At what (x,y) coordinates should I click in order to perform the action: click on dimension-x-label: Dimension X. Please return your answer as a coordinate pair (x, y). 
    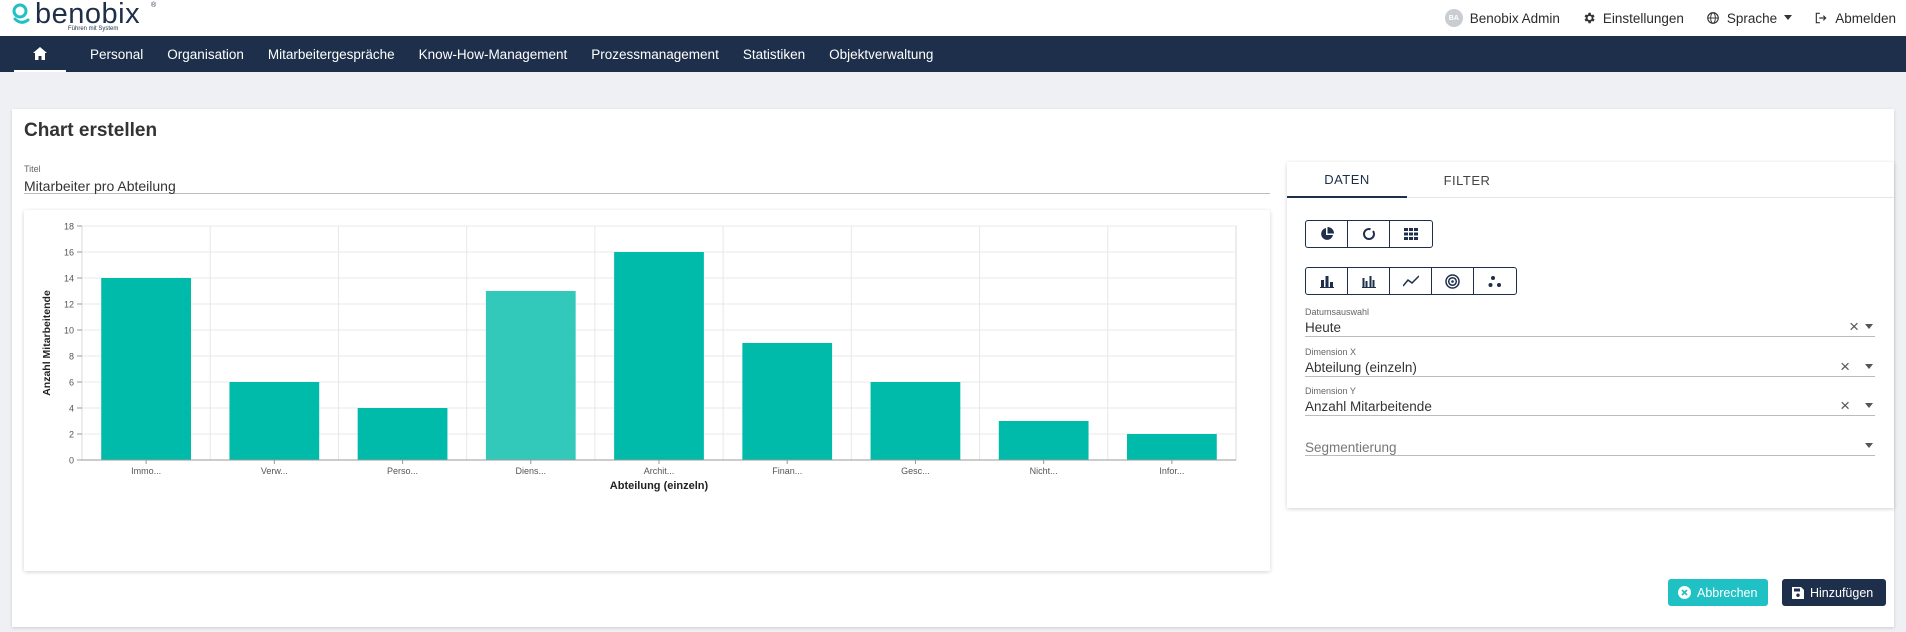
    Looking at the image, I should click on (1331, 352).